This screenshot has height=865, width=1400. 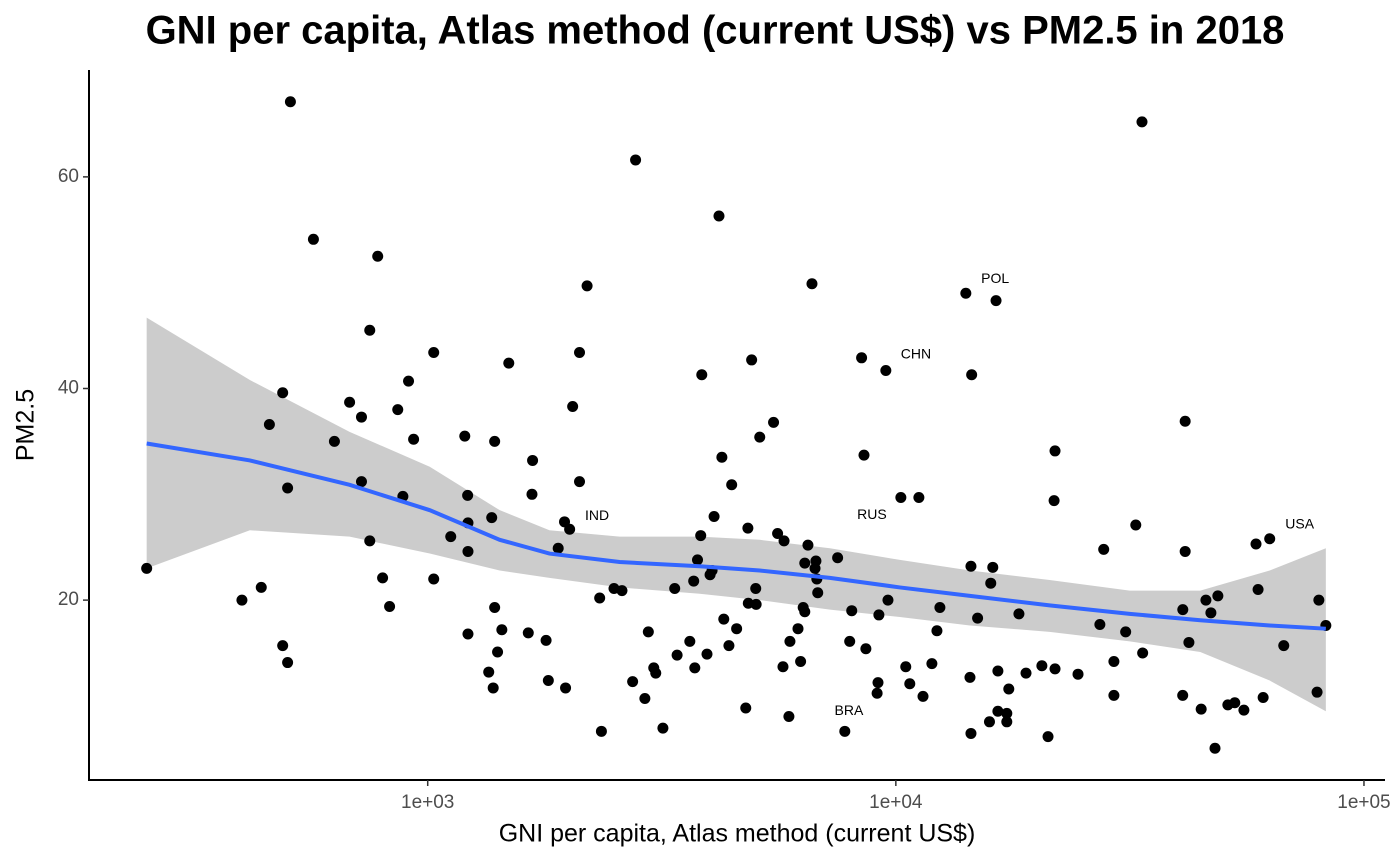 What do you see at coordinates (1363, 802) in the screenshot?
I see `x-tick-label: 1e+05` at bounding box center [1363, 802].